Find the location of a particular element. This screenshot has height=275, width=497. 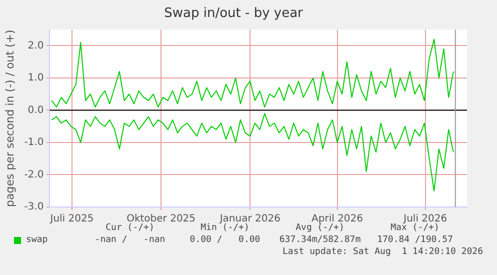

x-tick-label: Juli 2025 is located at coordinates (71, 219).